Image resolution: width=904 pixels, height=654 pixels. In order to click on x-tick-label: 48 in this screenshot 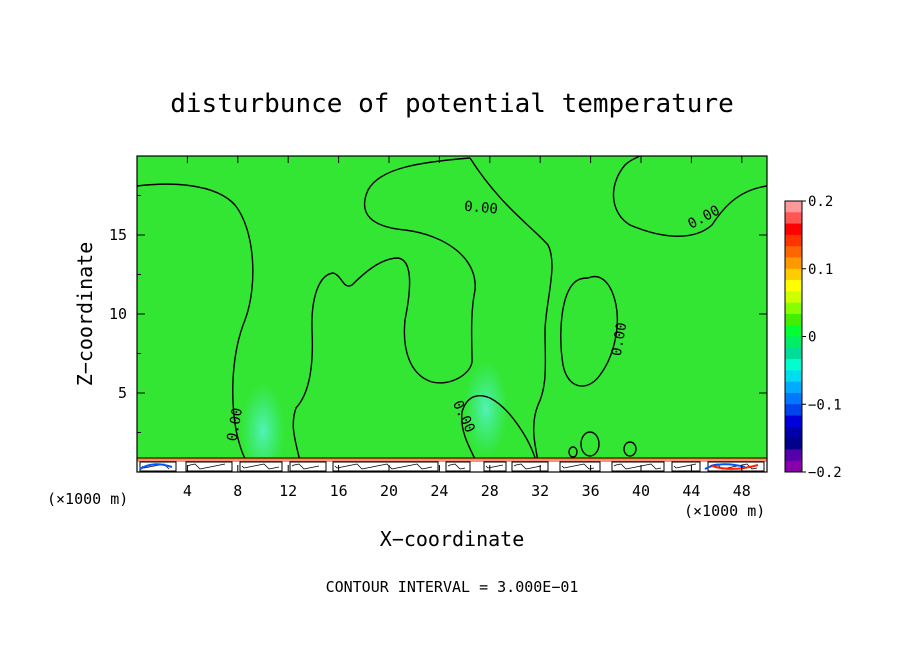, I will do `click(742, 491)`.